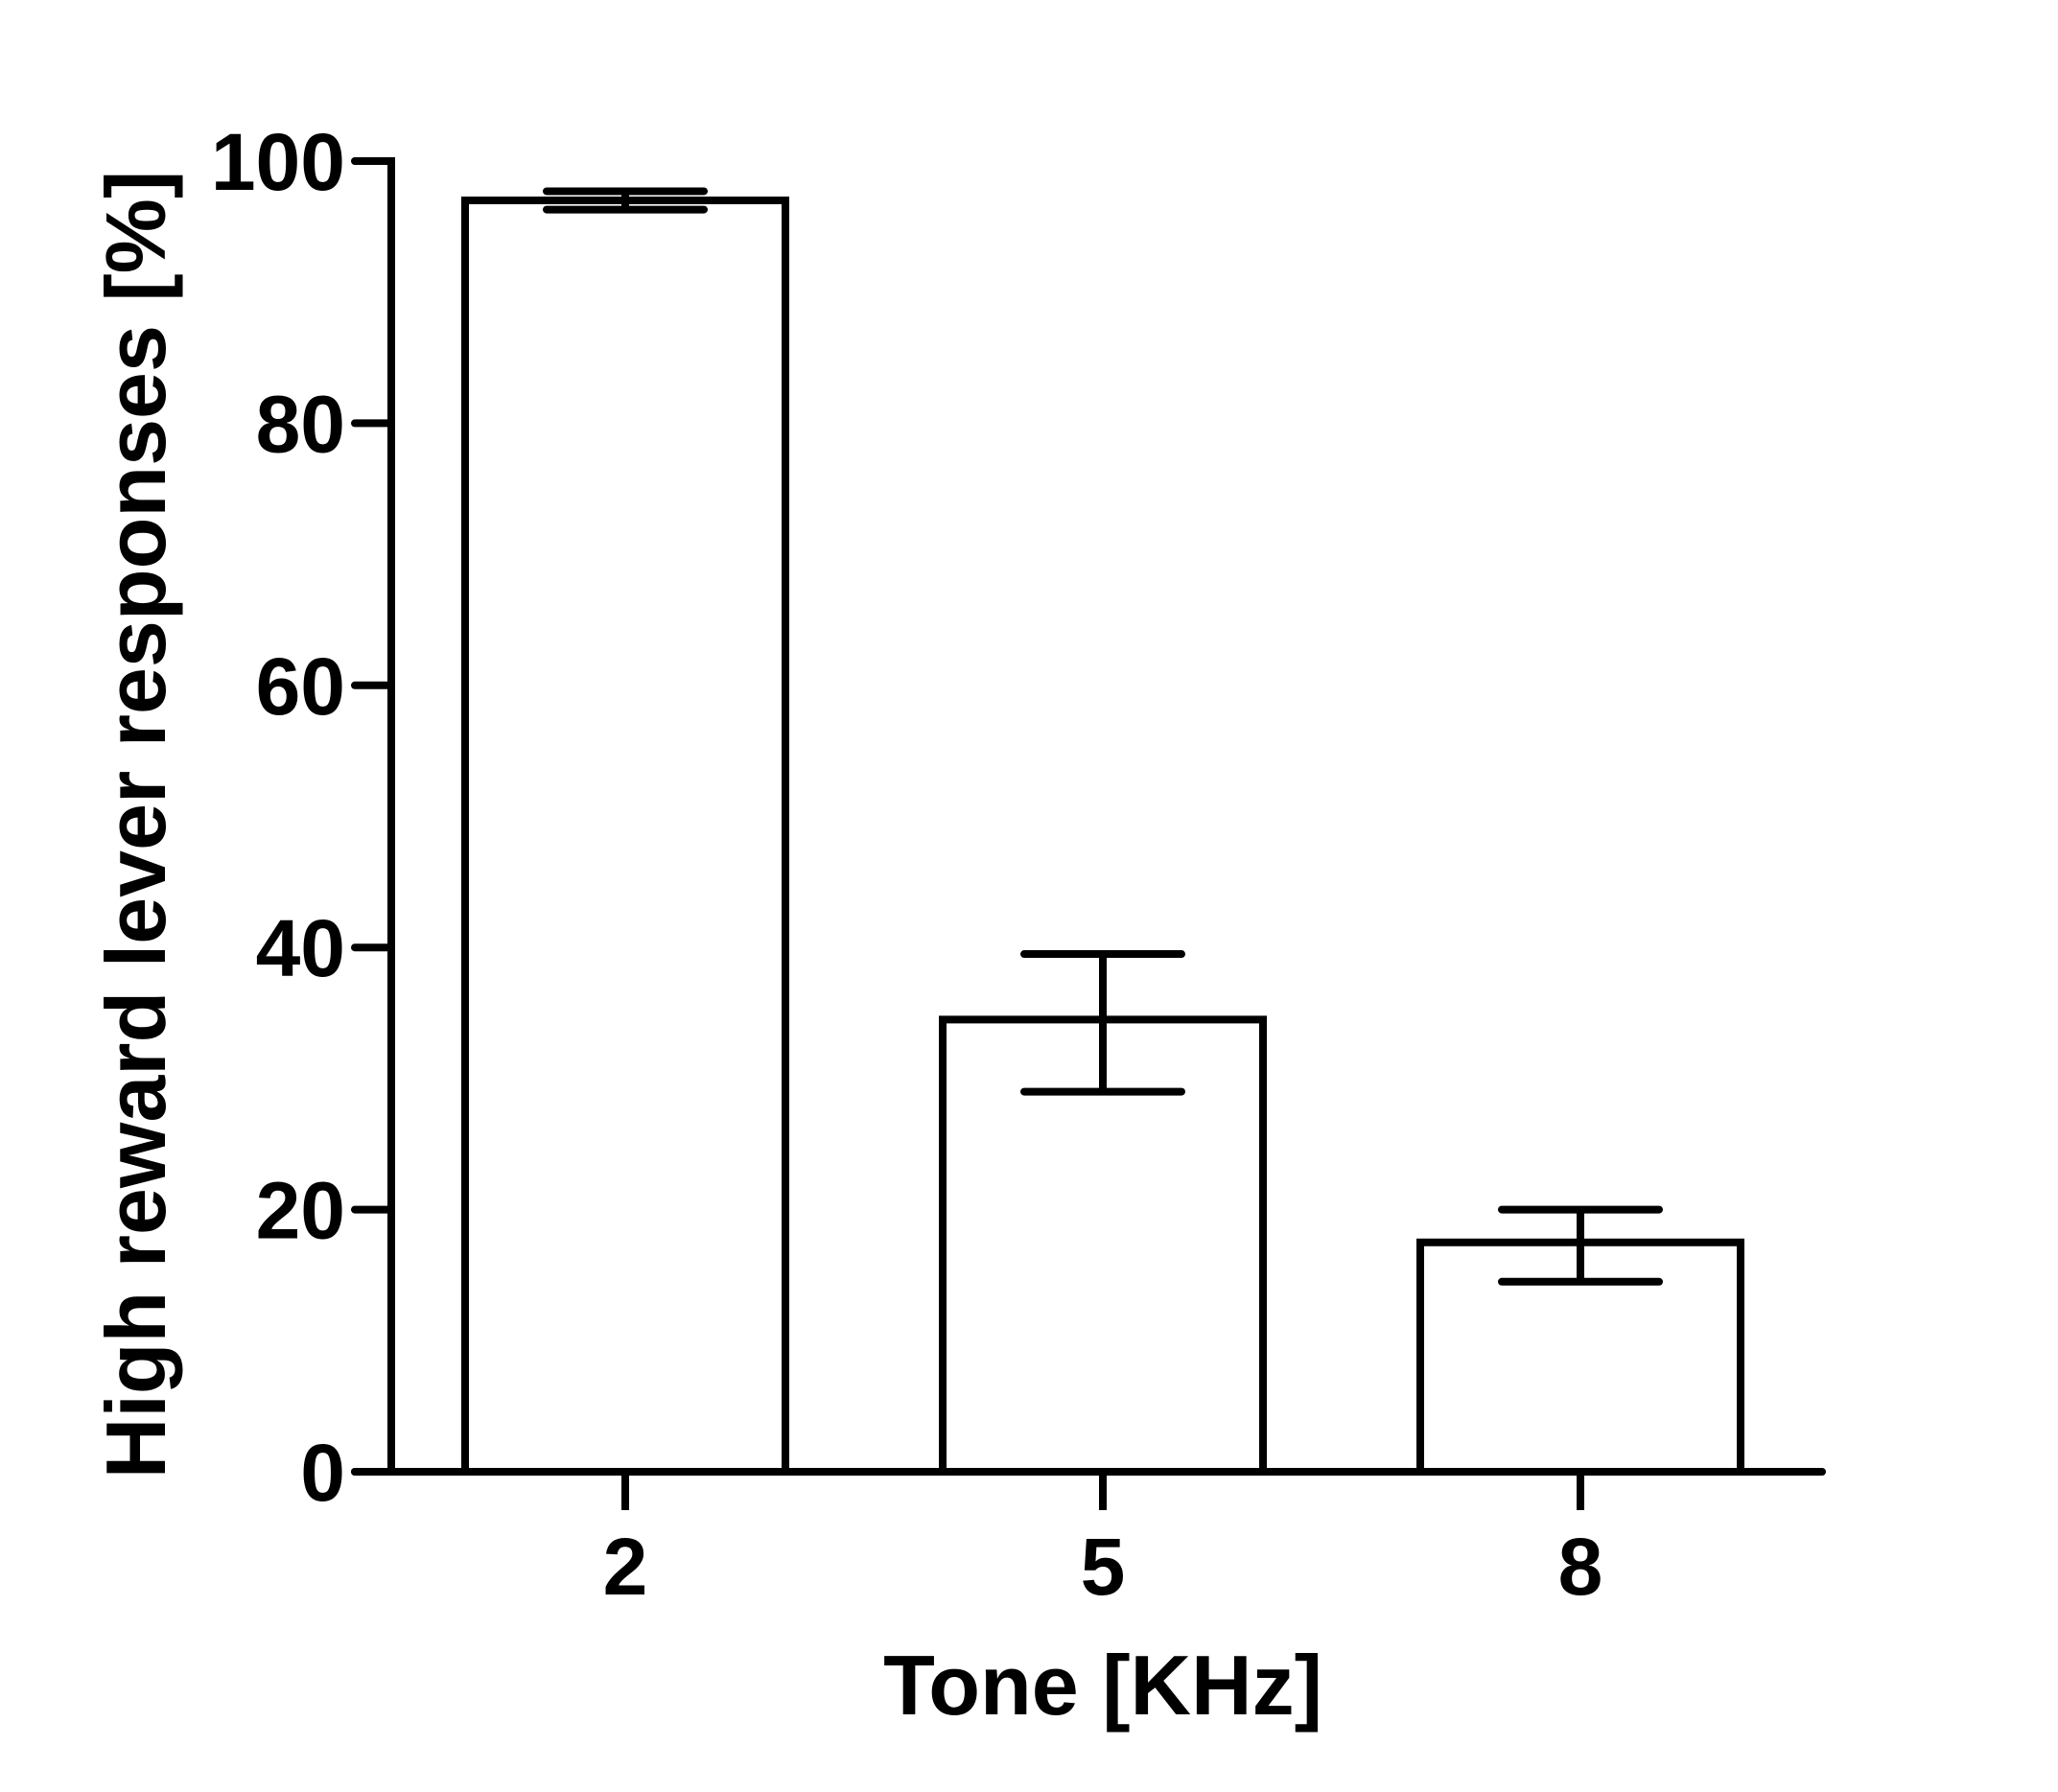 This screenshot has width=2058, height=1792. Describe the element at coordinates (1103, 1685) in the screenshot. I see `x-axis-title: Tone [KHz]` at that location.